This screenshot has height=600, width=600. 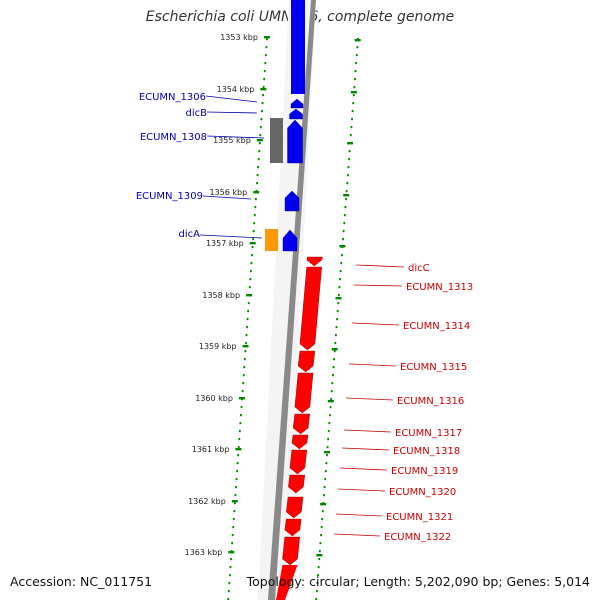 I want to click on accession-text: Accession: NC_011751, so click(x=81, y=581).